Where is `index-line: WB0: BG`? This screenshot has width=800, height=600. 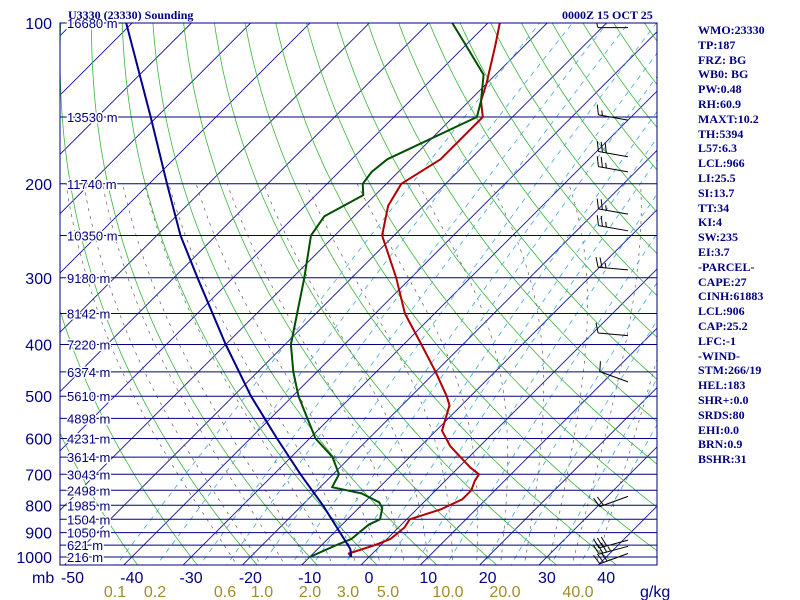 index-line: WB0: BG is located at coordinates (723, 74).